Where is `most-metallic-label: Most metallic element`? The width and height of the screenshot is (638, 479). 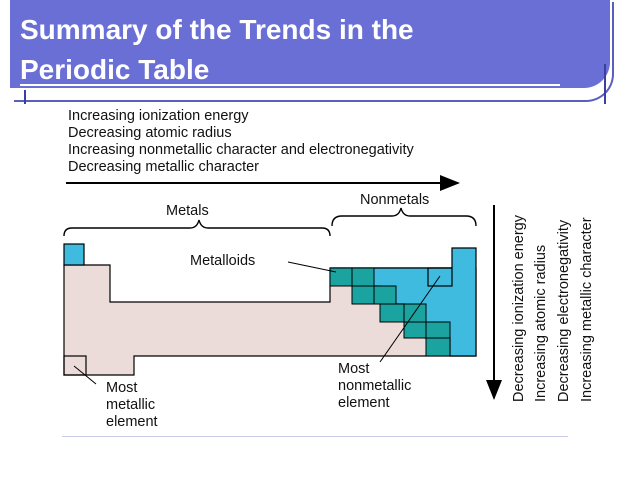
most-metallic-label: Most metallic element is located at coordinates (132, 405).